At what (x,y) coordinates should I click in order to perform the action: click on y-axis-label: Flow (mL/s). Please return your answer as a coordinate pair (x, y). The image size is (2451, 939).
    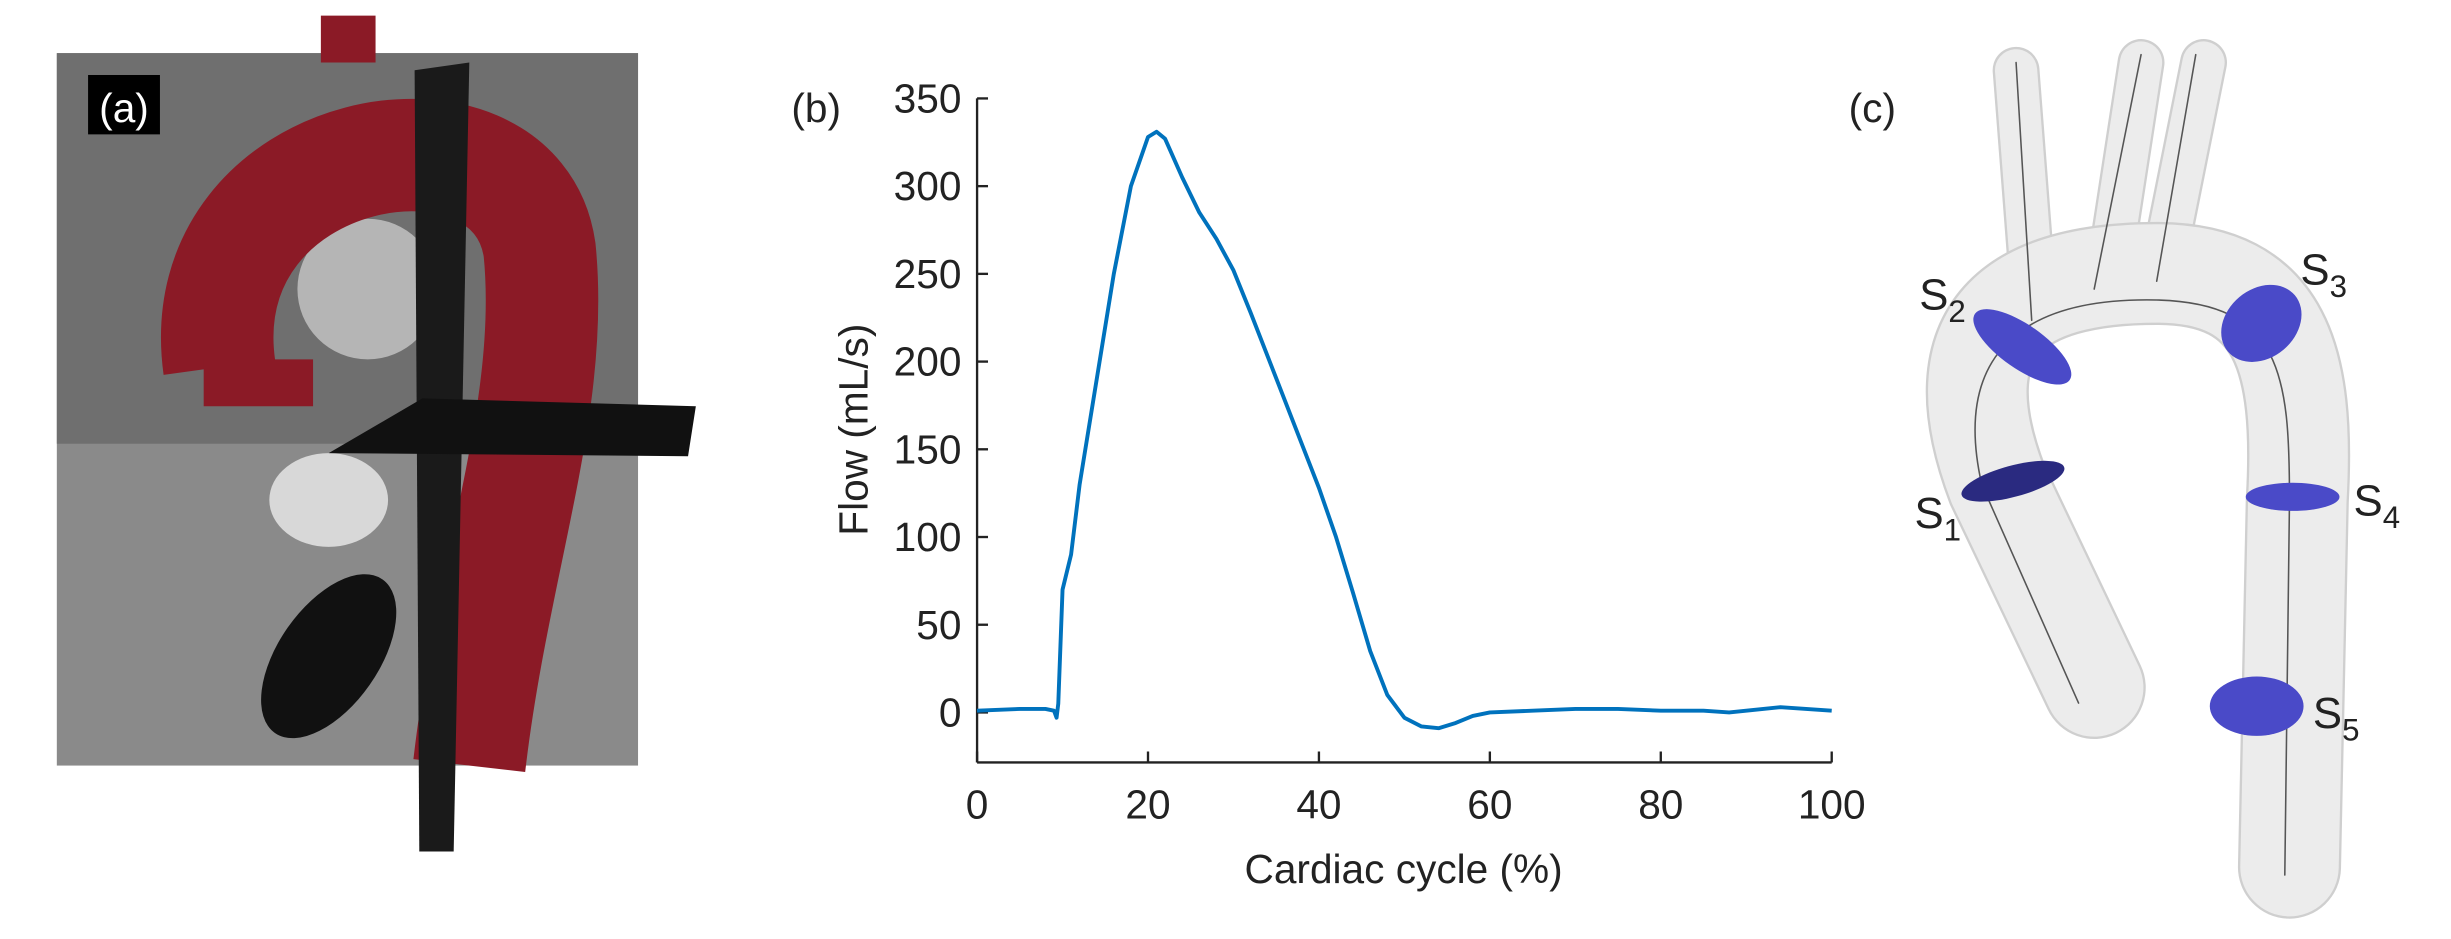
    Looking at the image, I should click on (854, 430).